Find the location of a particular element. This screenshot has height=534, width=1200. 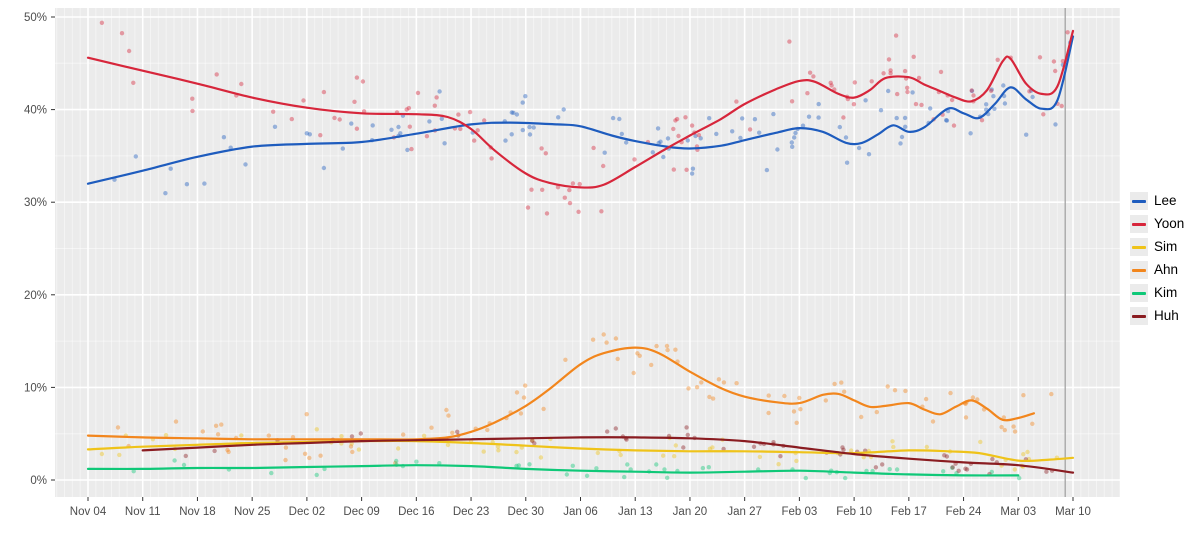

legend-item-yoon: Yoon is located at coordinates (1157, 224).